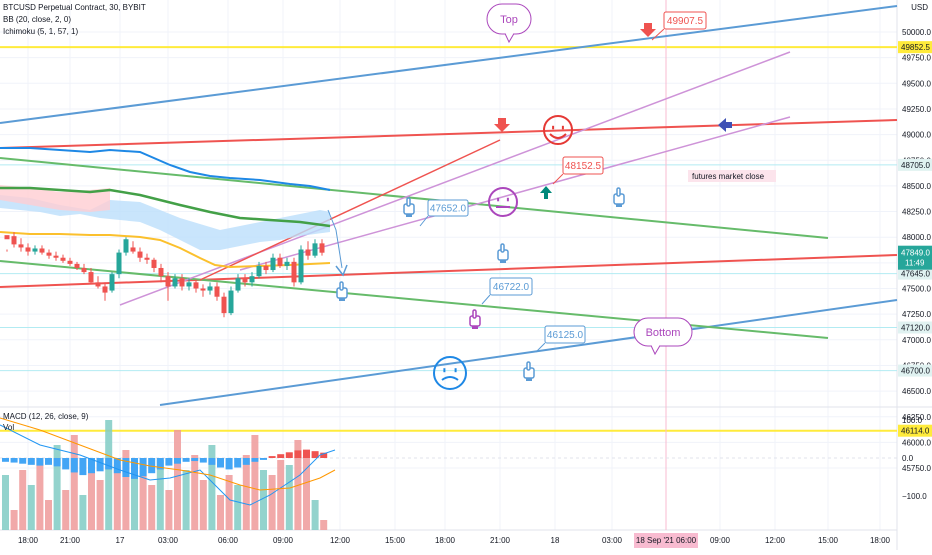 This screenshot has height=555, width=932. Describe the element at coordinates (168, 540) in the screenshot. I see `time-tick-label: 03:00` at that location.